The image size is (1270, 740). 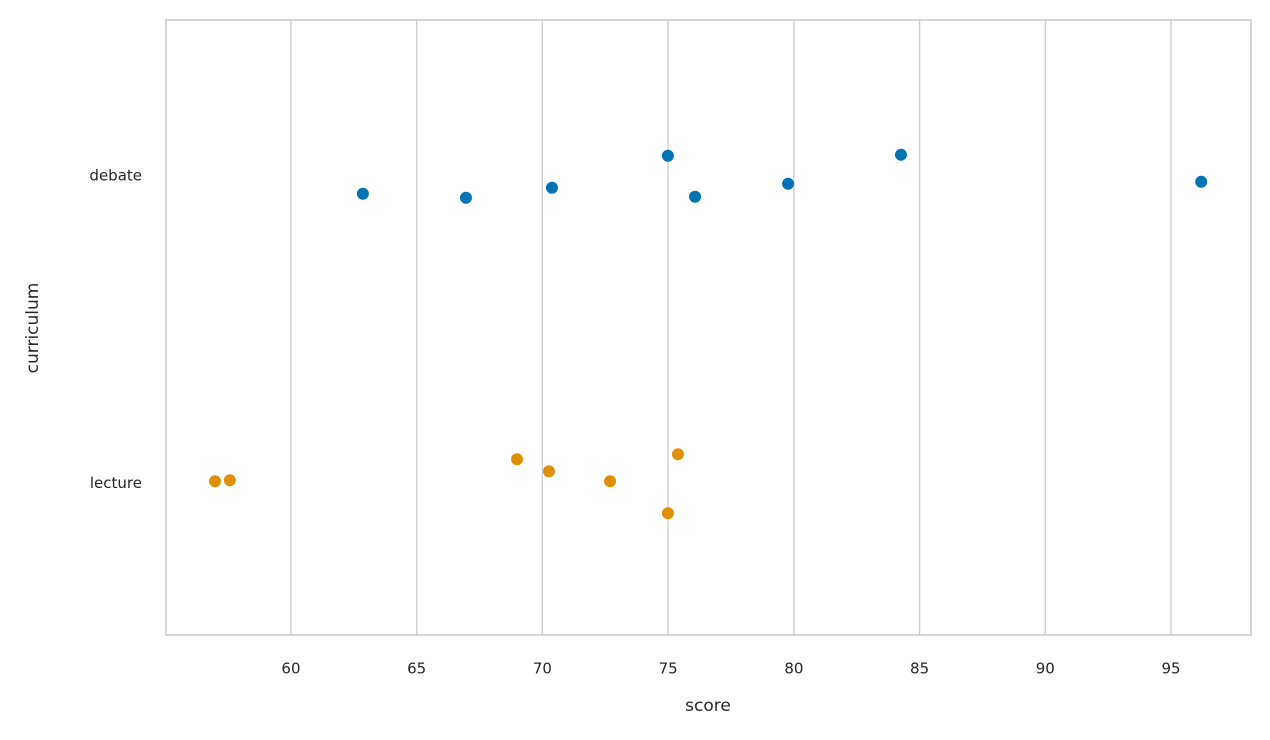 What do you see at coordinates (416, 669) in the screenshot?
I see `x-tick-label: 65` at bounding box center [416, 669].